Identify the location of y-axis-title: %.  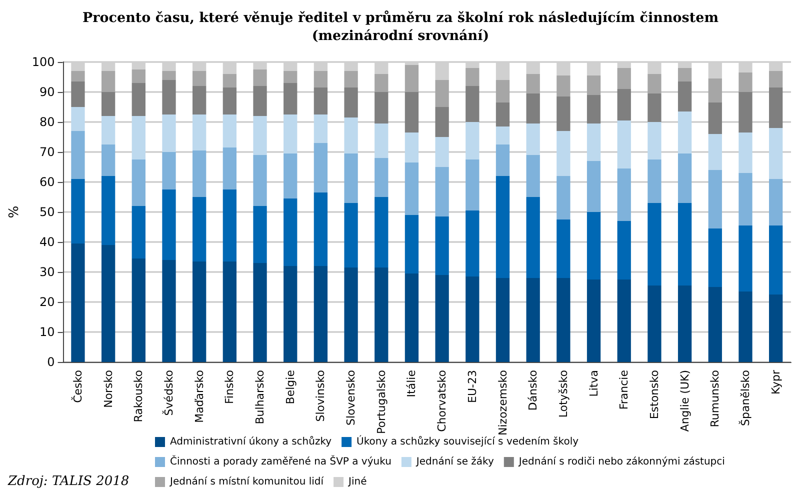
(14, 212).